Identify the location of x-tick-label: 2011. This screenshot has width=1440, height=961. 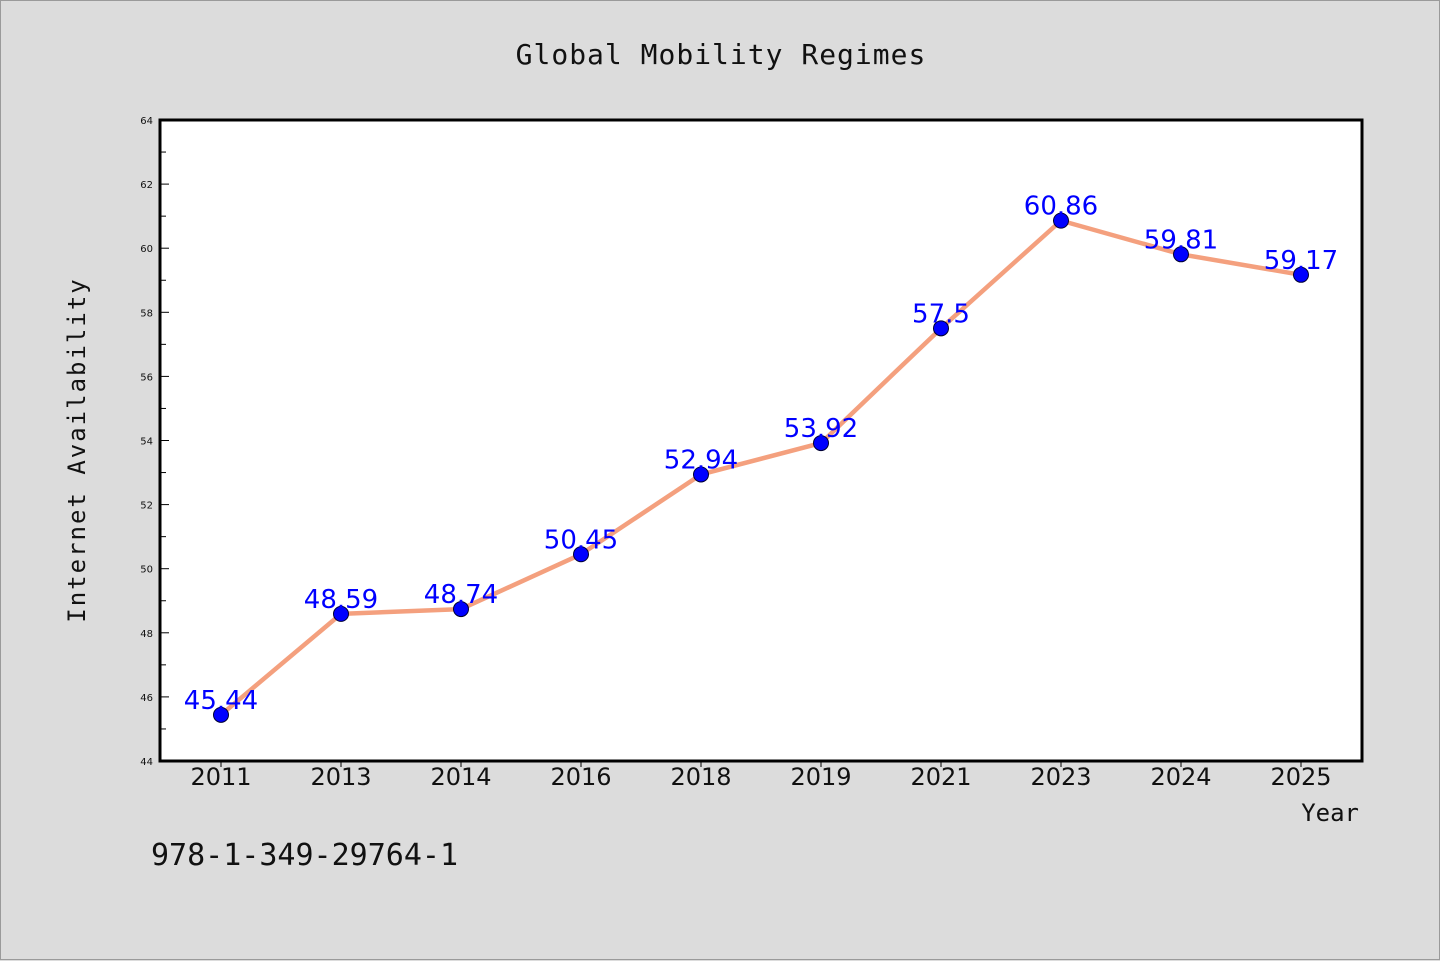
(220, 777).